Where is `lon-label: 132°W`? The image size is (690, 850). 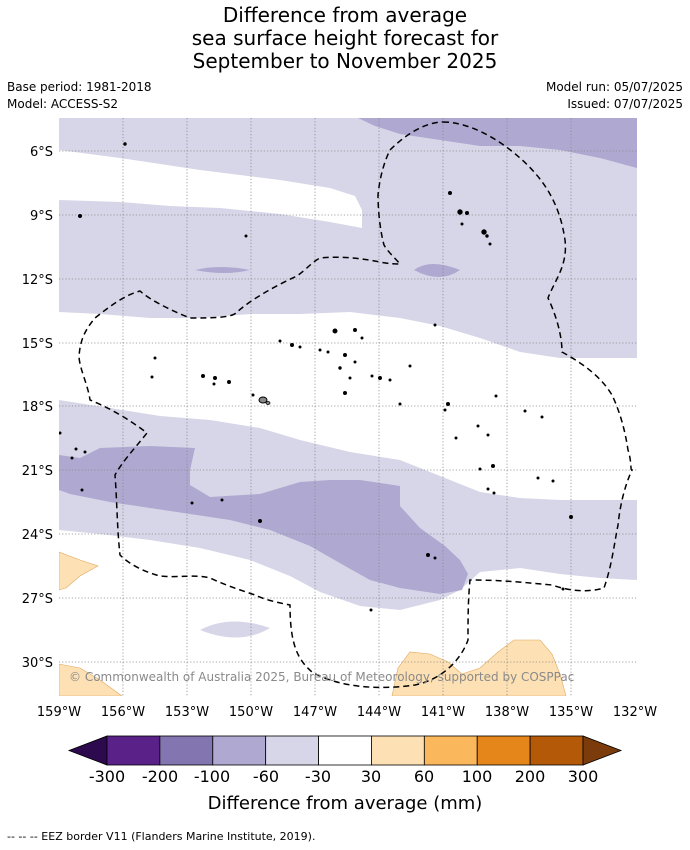
lon-label: 132°W is located at coordinates (635, 712).